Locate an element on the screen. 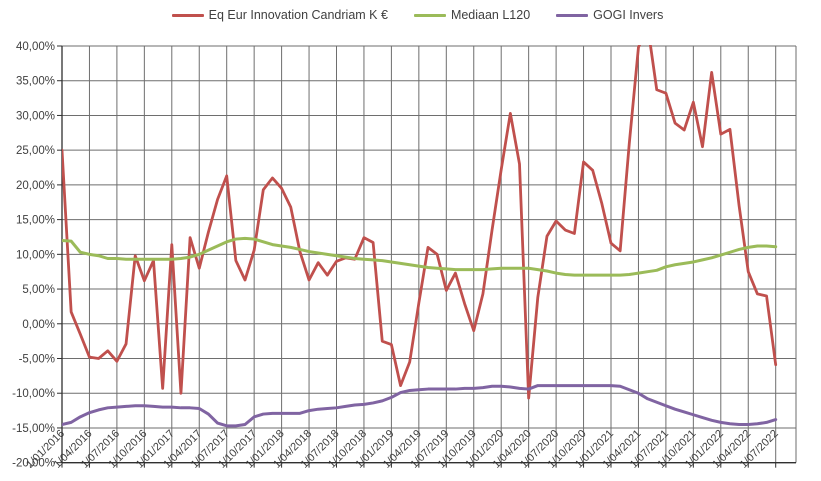 This screenshot has height=481, width=821. legend-label: Eq Eur Innovation Candriam K € is located at coordinates (298, 15).